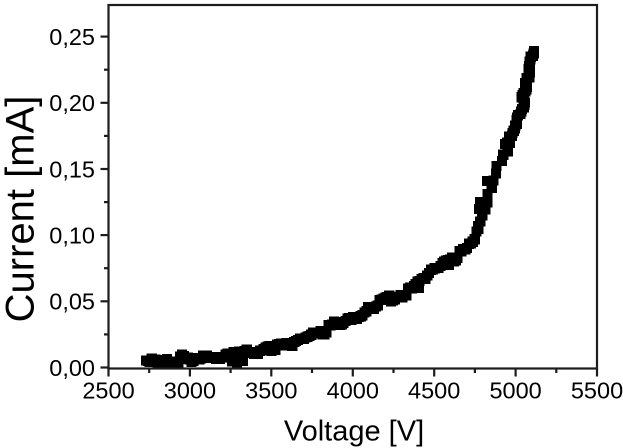  I want to click on svg-text: 0,25, so click(72, 37).